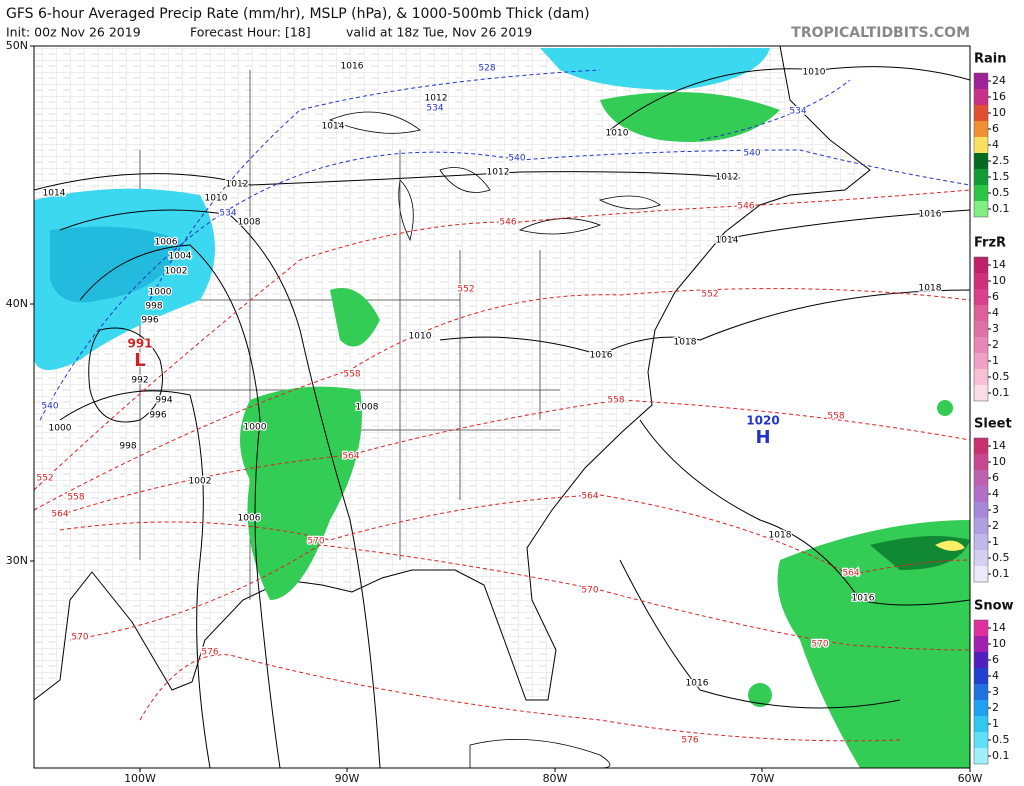  What do you see at coordinates (73, 32) in the screenshot?
I see `init-time: Init: 00z Nov 26 2019` at bounding box center [73, 32].